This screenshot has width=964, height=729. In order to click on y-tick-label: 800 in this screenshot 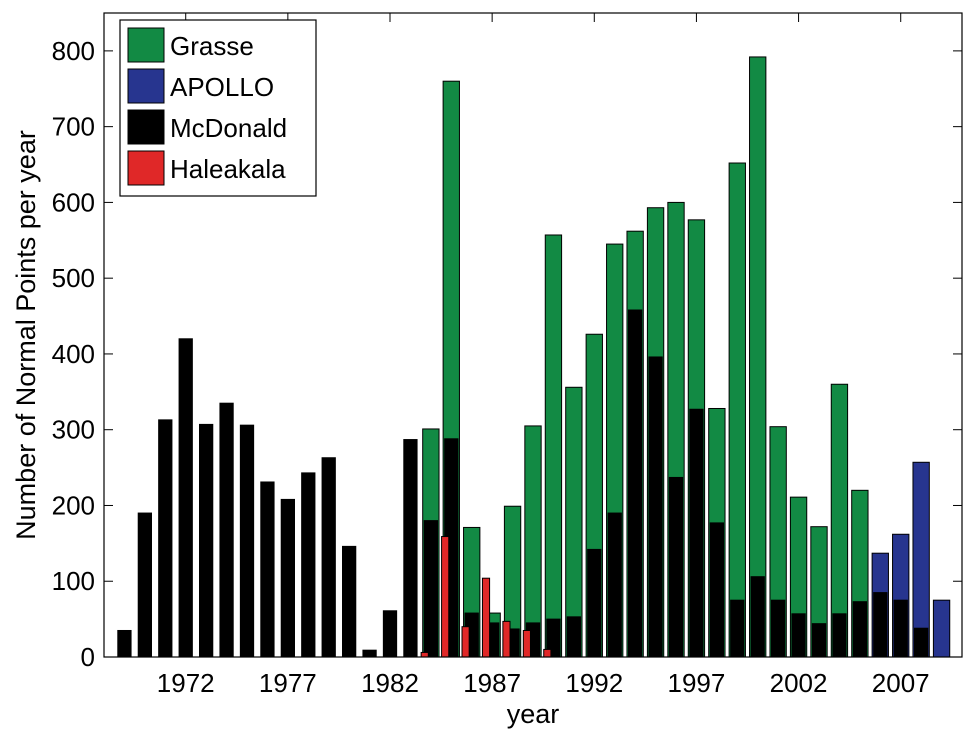, I will do `click(73, 51)`.